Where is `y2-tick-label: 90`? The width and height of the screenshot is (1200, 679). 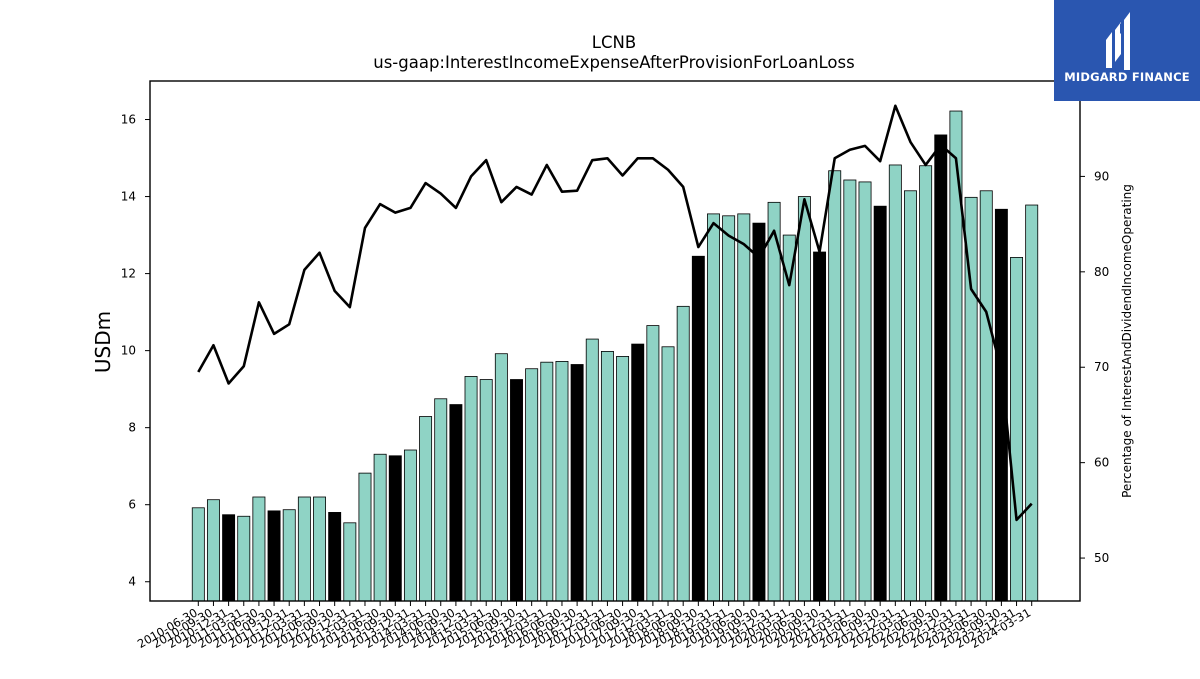 y2-tick-label: 90 is located at coordinates (1101, 176).